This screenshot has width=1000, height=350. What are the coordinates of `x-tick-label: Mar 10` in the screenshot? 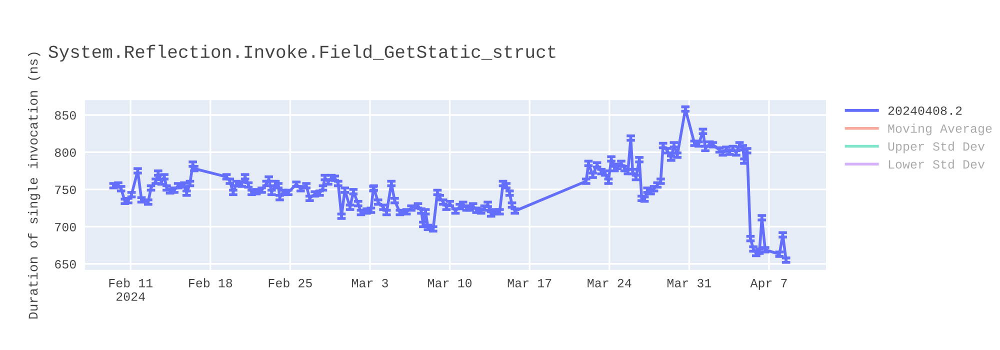 It's located at (450, 283).